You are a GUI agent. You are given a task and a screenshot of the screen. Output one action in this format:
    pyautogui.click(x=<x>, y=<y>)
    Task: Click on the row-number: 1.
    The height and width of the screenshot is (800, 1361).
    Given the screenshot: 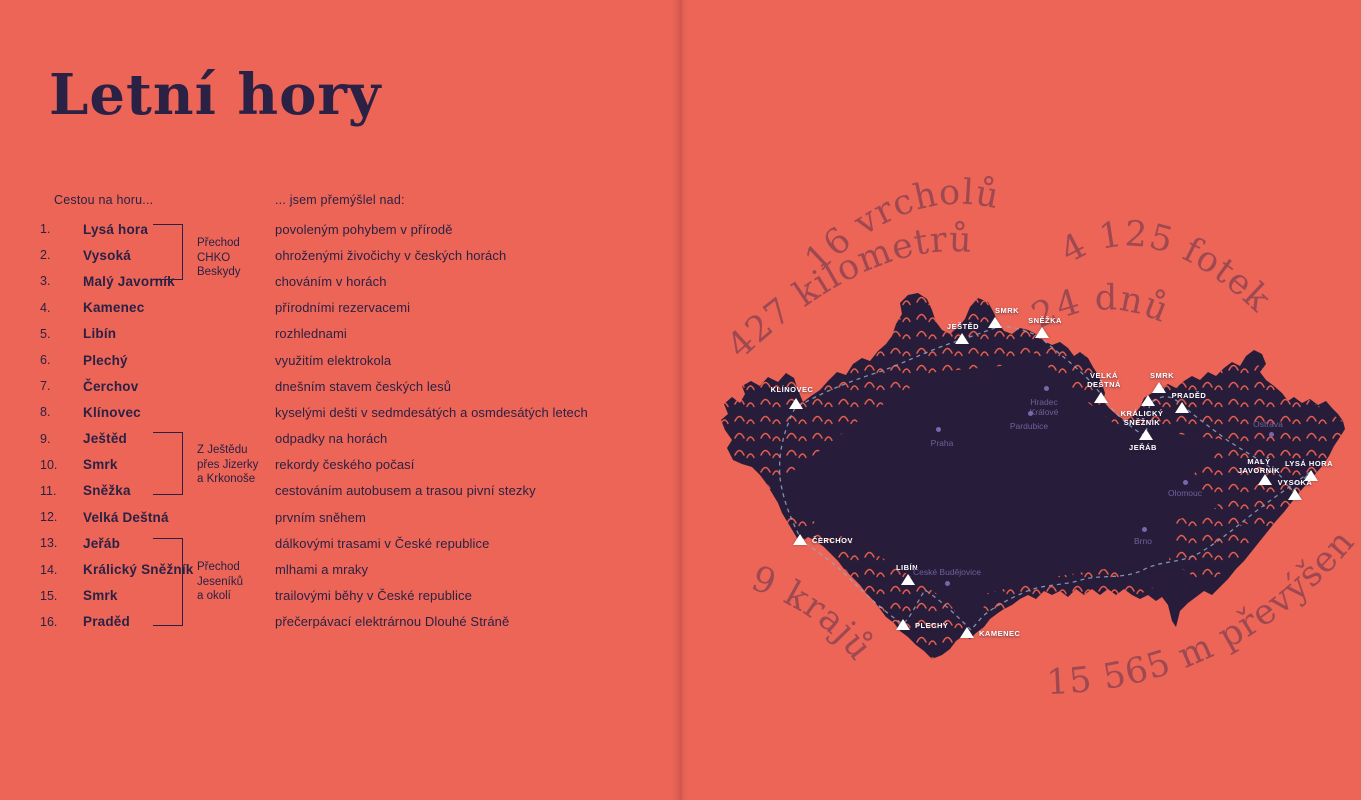 What is the action you would take?
    pyautogui.click(x=45, y=229)
    